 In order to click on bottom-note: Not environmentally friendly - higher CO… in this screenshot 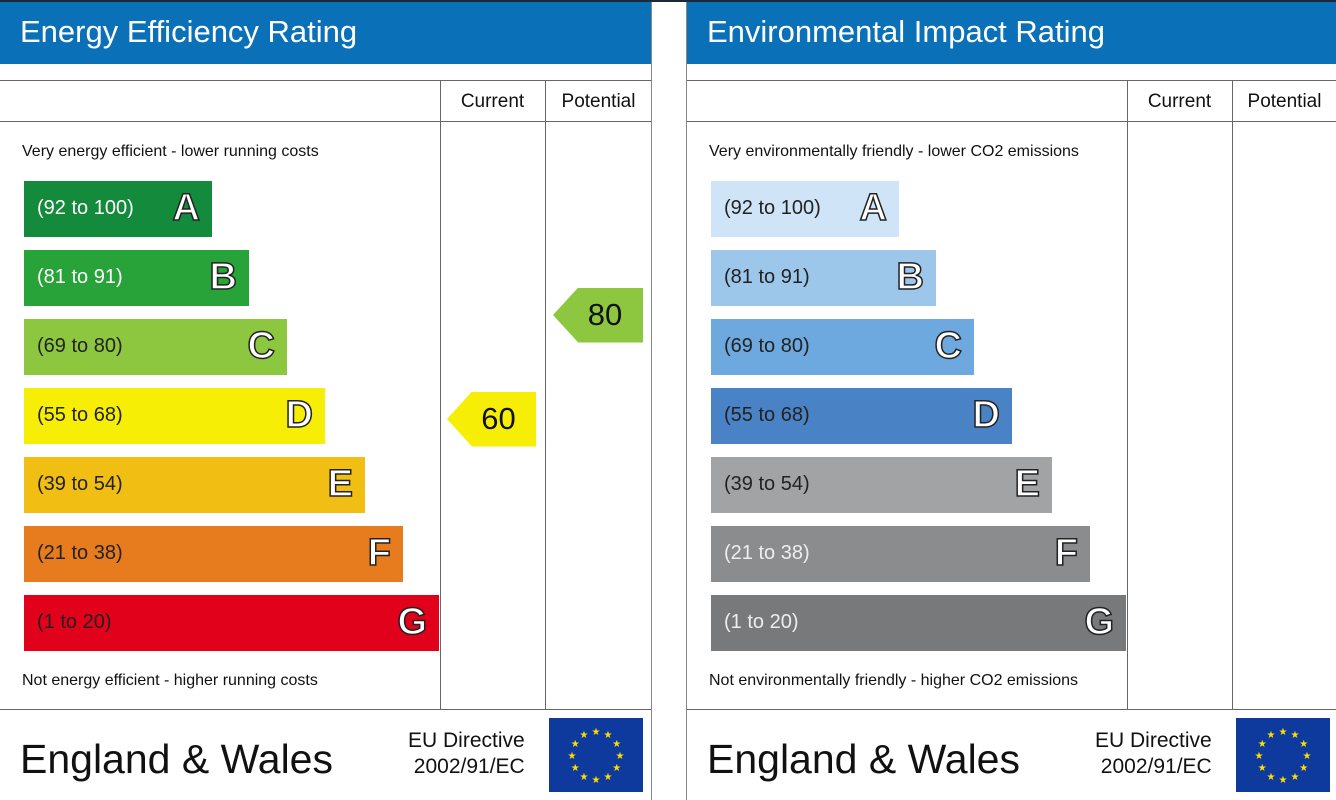, I will do `click(894, 680)`.